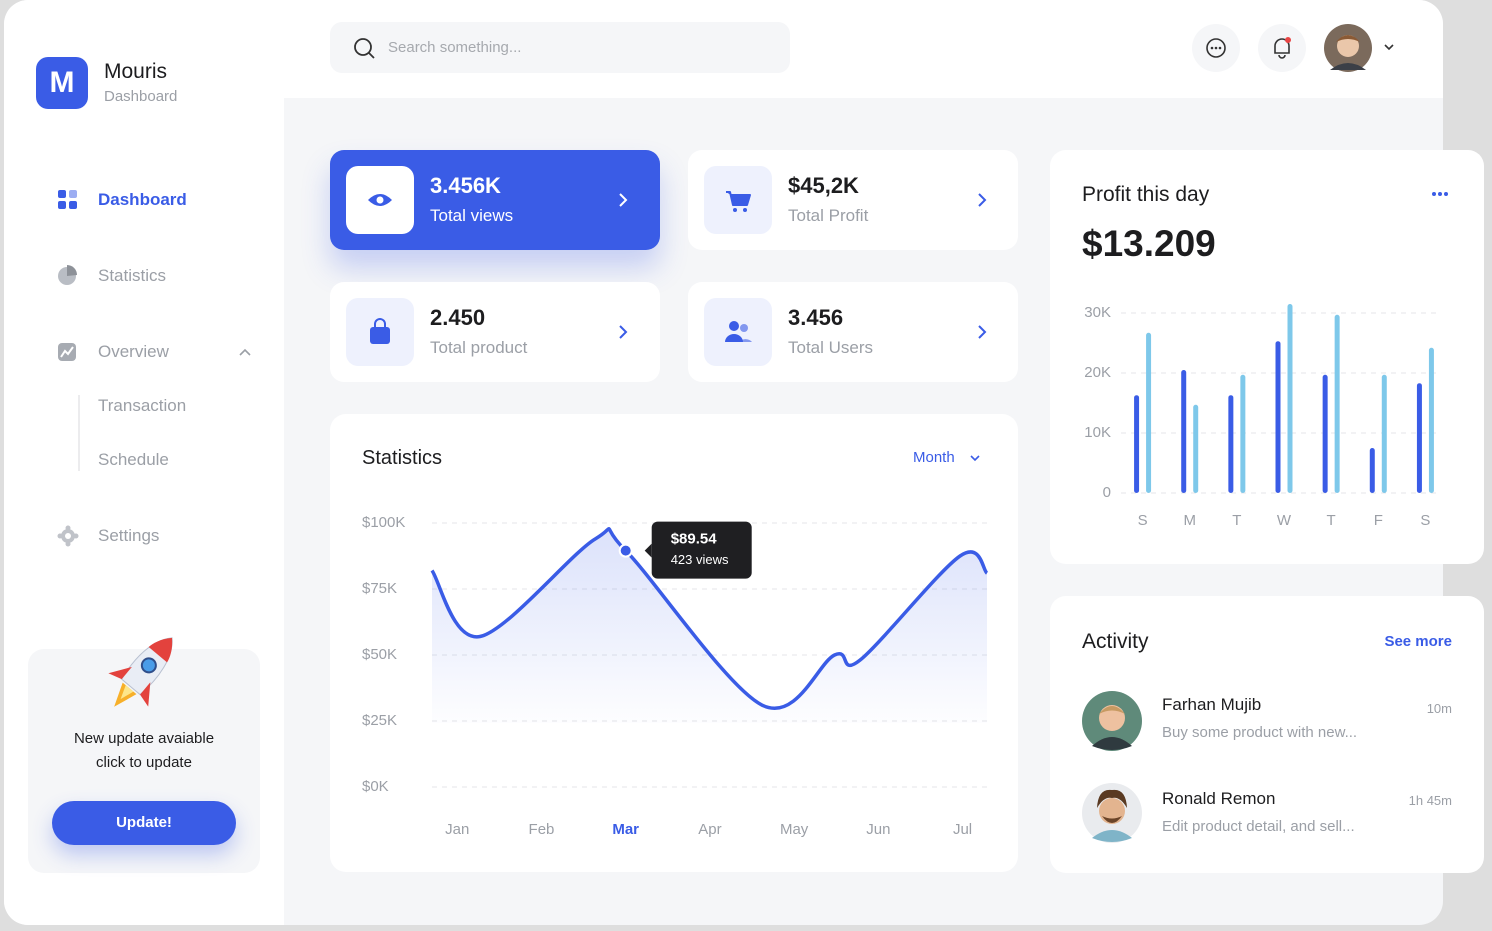  What do you see at coordinates (738, 198) in the screenshot?
I see `cart-icon` at bounding box center [738, 198].